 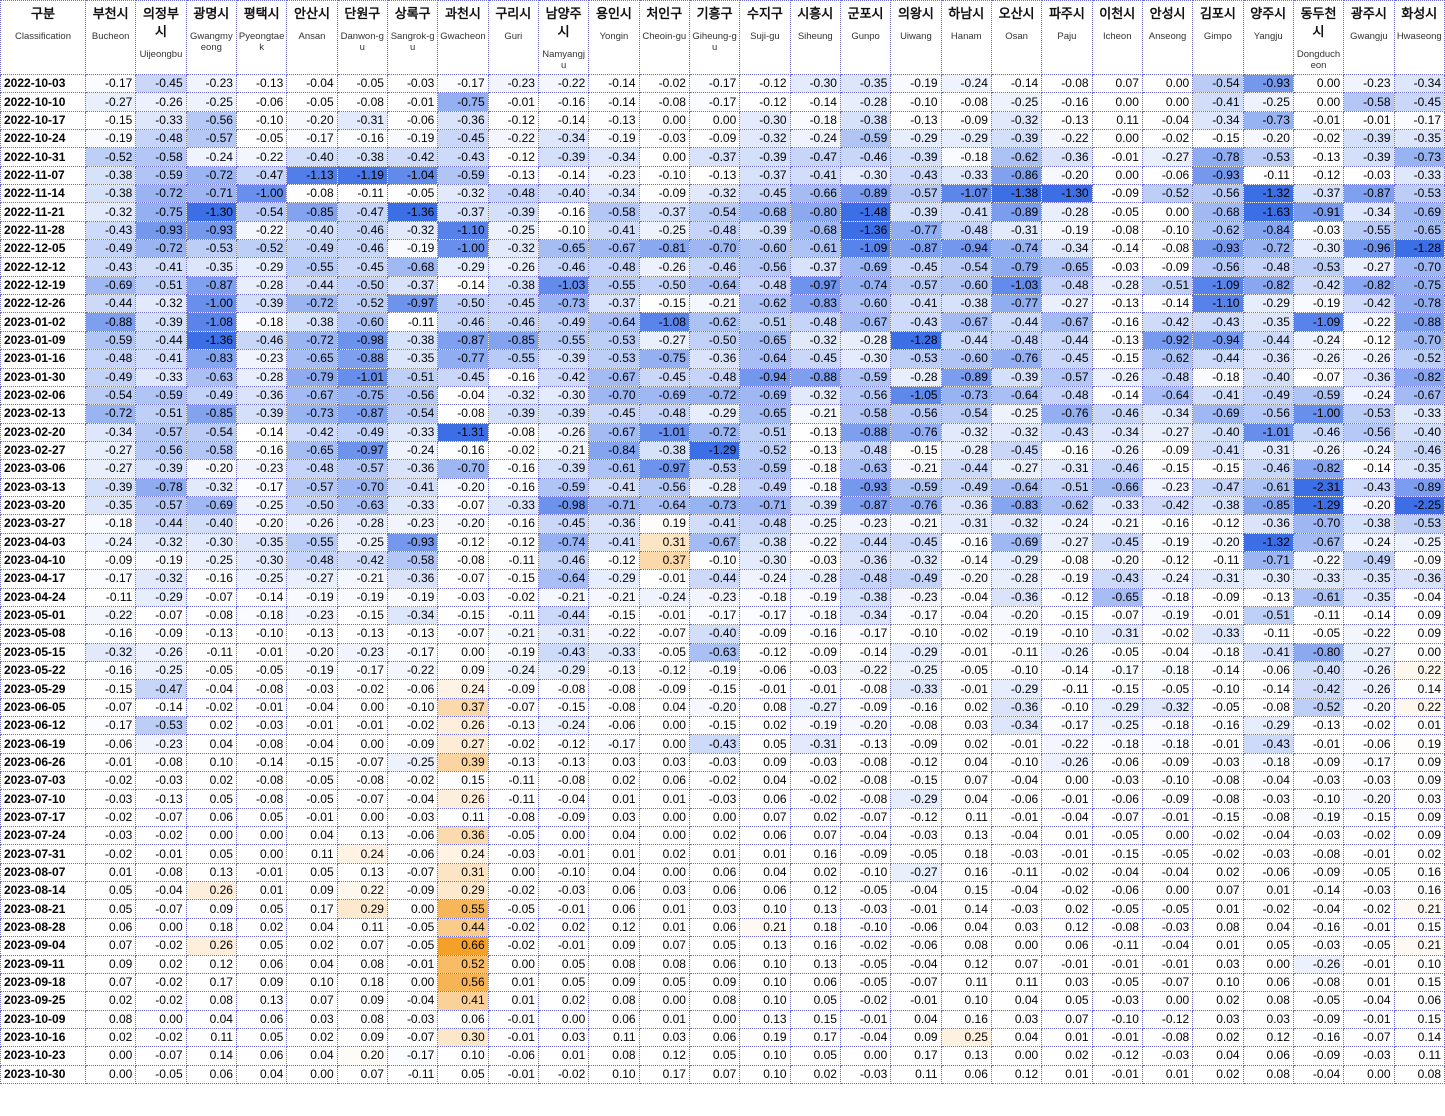 I want to click on value-cell: 0.16, so click(x=966, y=872).